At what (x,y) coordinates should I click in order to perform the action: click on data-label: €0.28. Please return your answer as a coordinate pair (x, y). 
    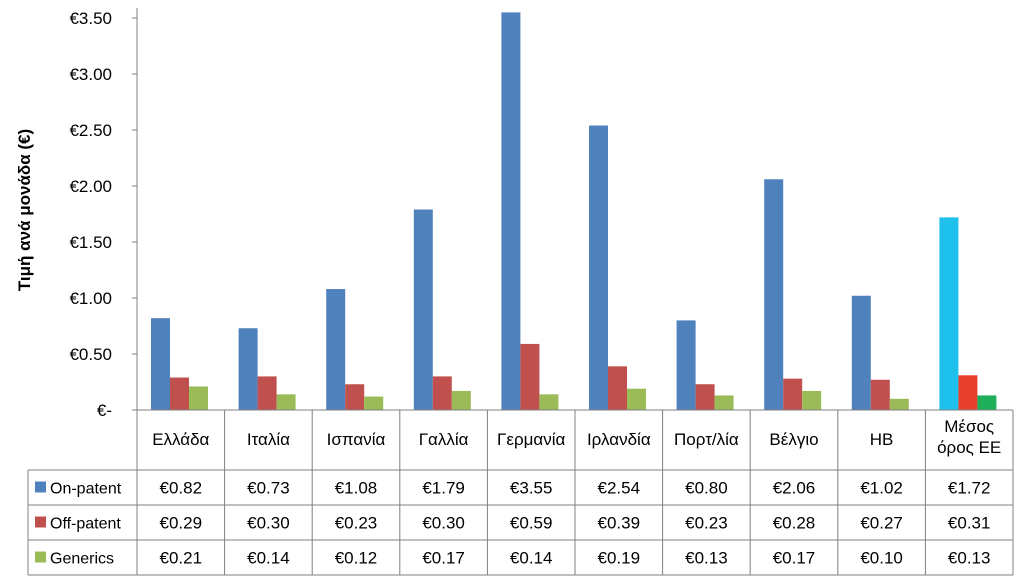
    Looking at the image, I should click on (794, 523).